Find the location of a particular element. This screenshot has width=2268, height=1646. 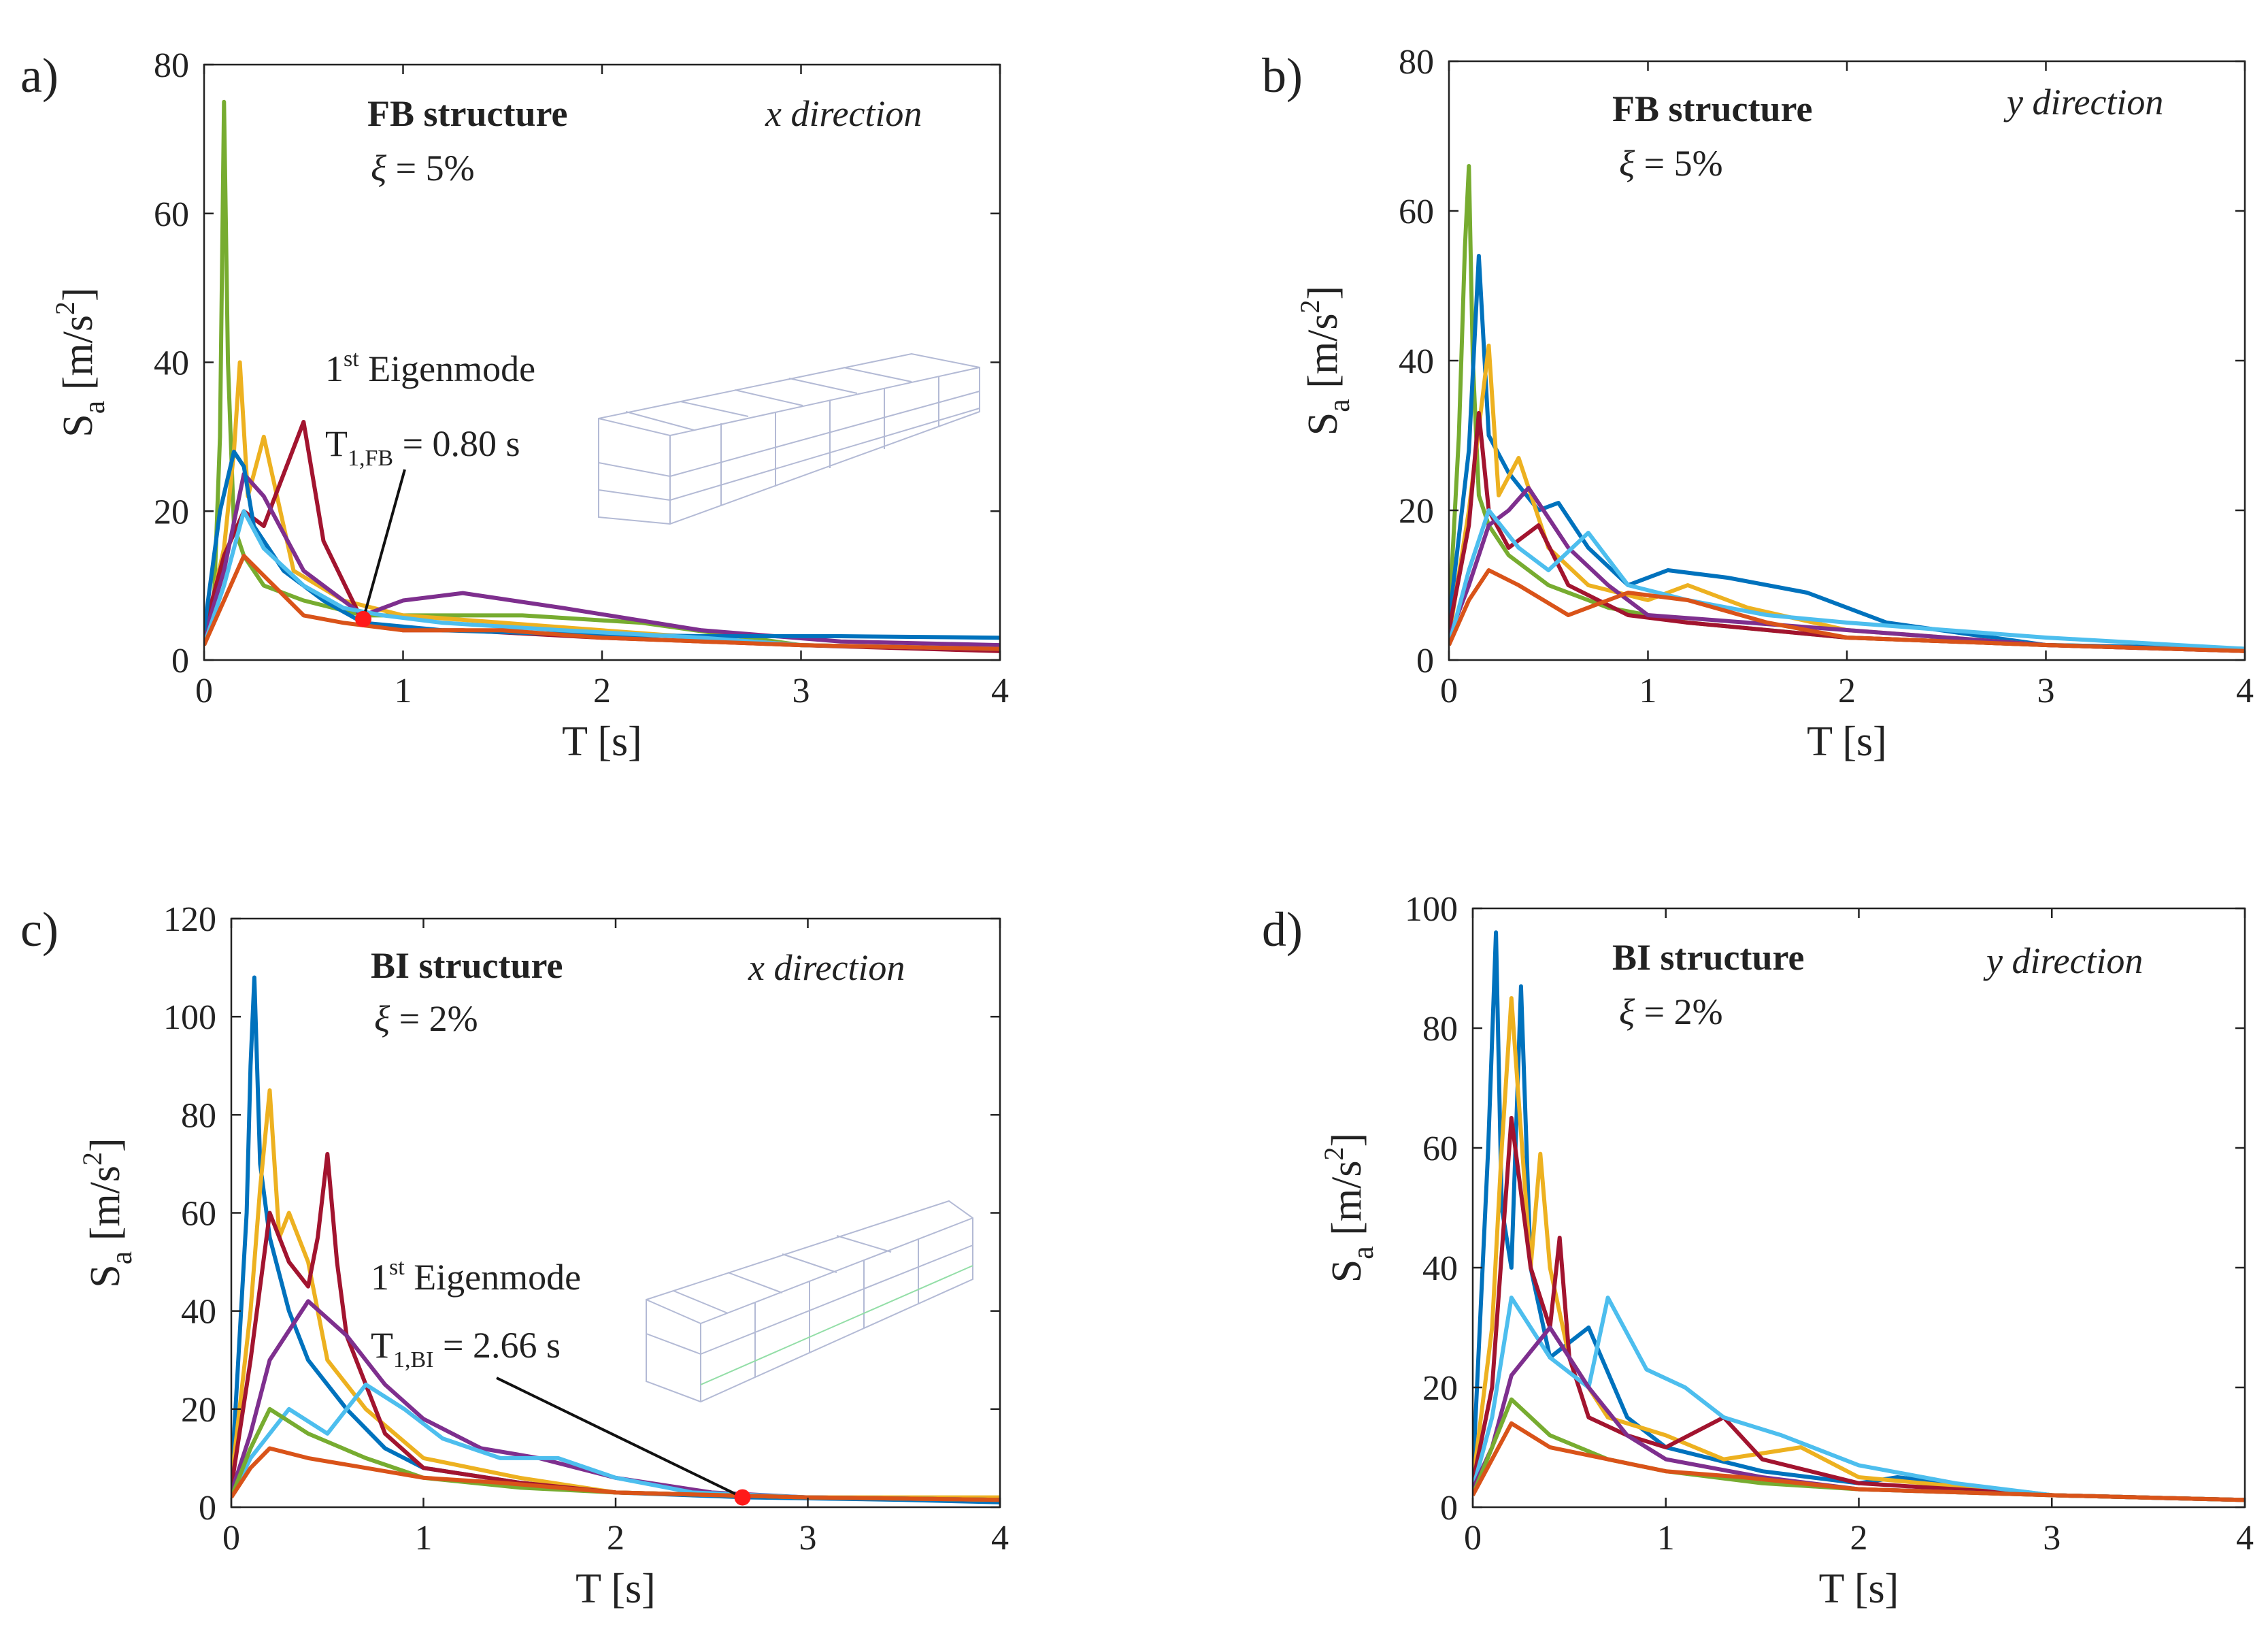

panel-c-structure: BI structure is located at coordinates (467, 965).